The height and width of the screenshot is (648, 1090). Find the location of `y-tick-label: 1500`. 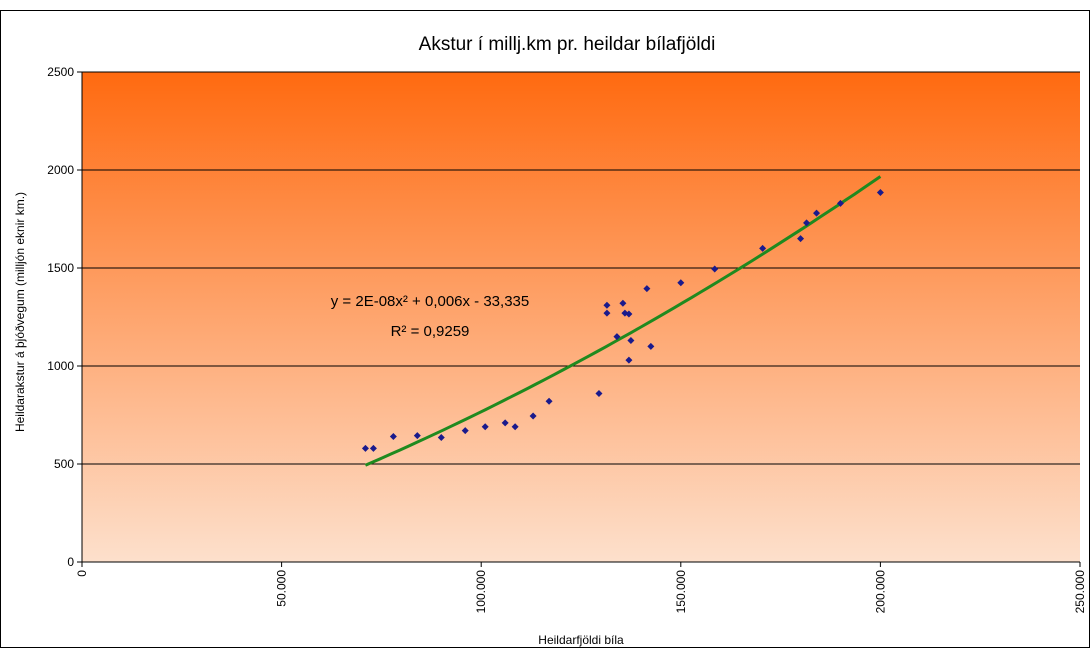

y-tick-label: 1500 is located at coordinates (60, 268).